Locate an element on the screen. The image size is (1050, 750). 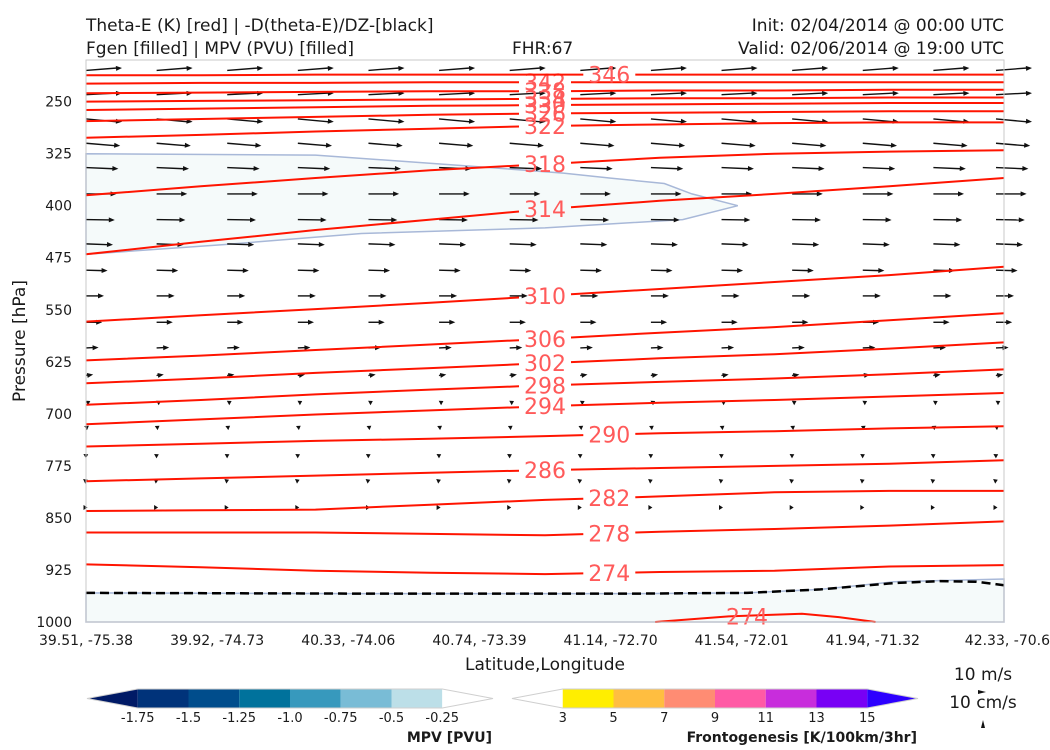
valid-time: Valid: 02/06/2014 @ 19:00 UTC is located at coordinates (871, 49).